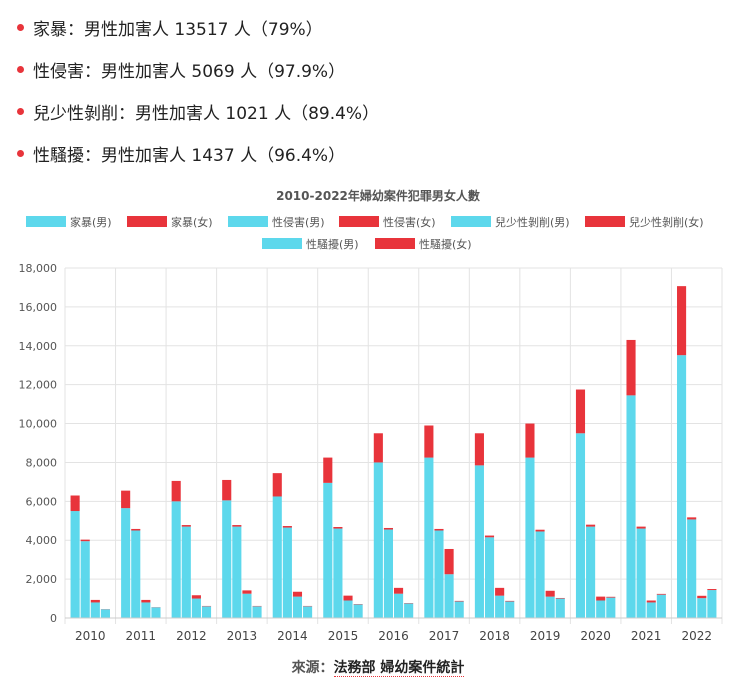 This screenshot has width=756, height=682. What do you see at coordinates (298, 222) in the screenshot?
I see `legend-label: 性侵害(男)` at bounding box center [298, 222].